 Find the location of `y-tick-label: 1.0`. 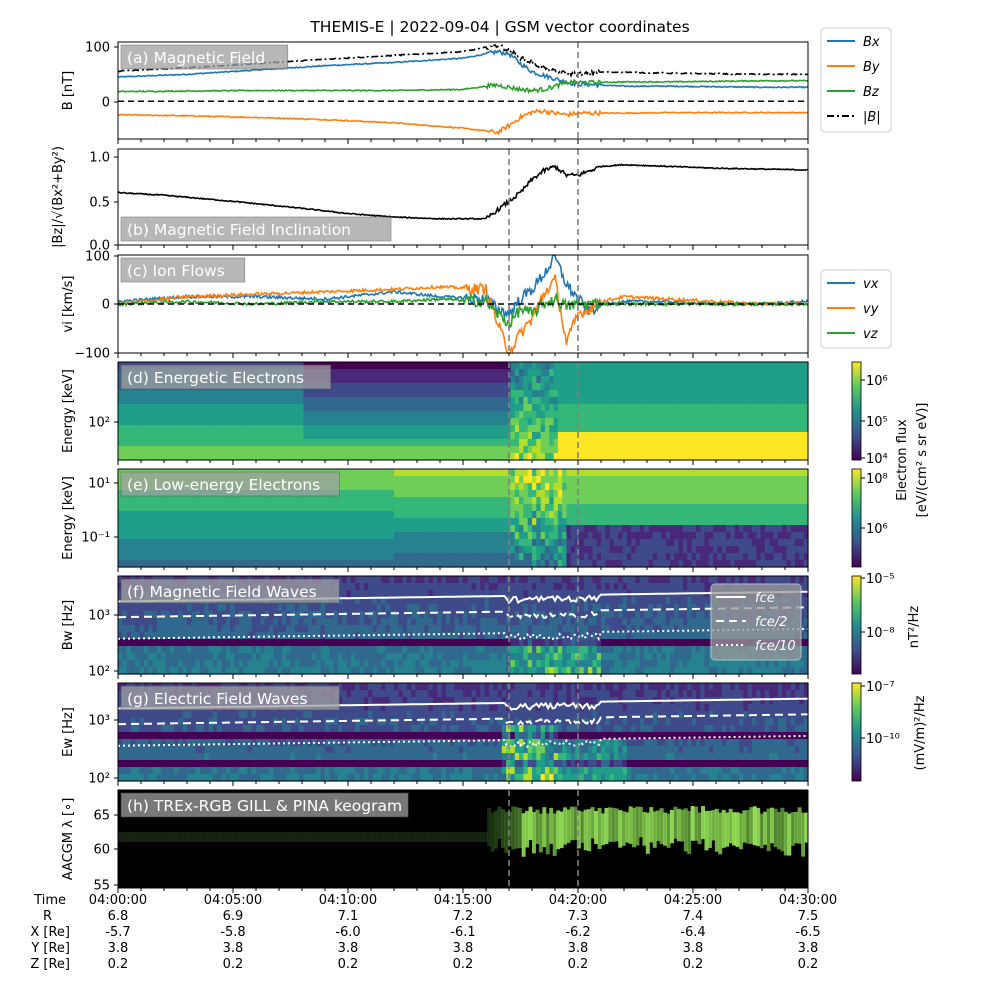

y-tick-label: 1.0 is located at coordinates (99, 158).